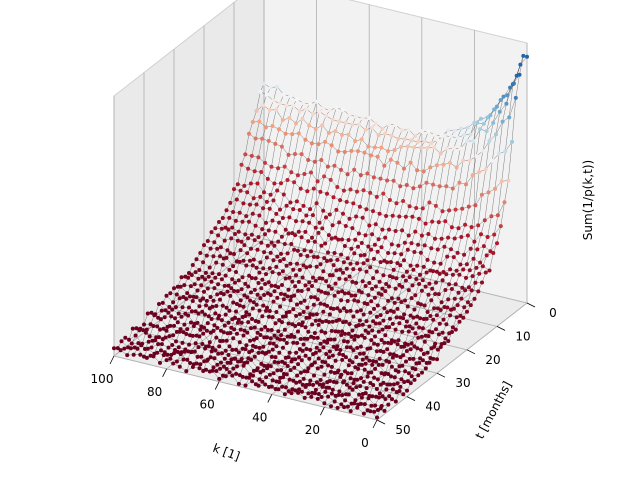 Image resolution: width=640 pixels, height=480 pixels. What do you see at coordinates (432, 407) in the screenshot?
I see `y-tick-label: 40` at bounding box center [432, 407].